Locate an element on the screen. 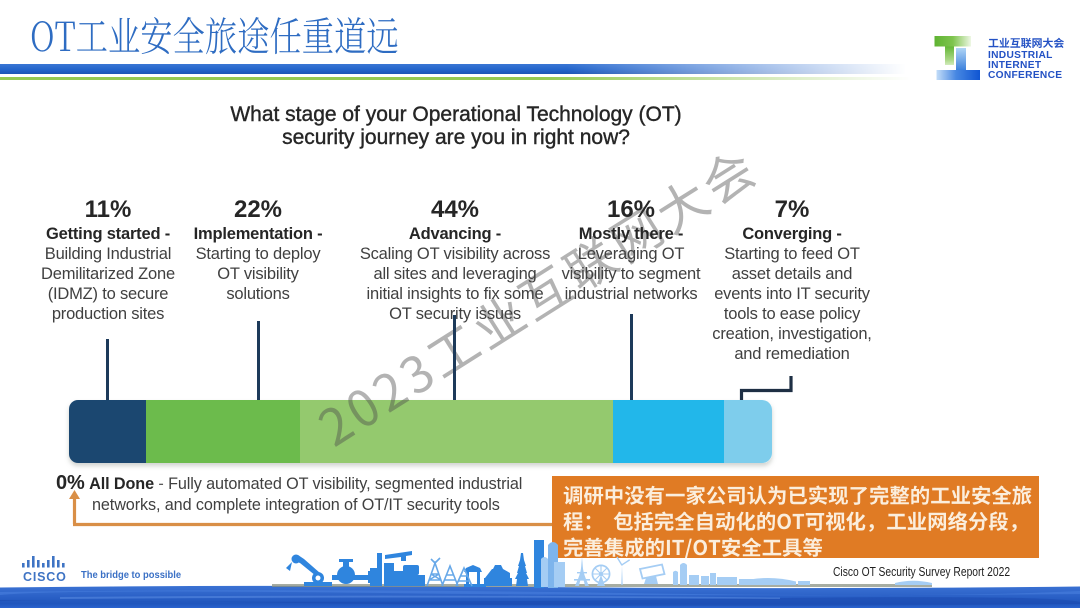  svg-text: The bridge to possible is located at coordinates (131, 575).